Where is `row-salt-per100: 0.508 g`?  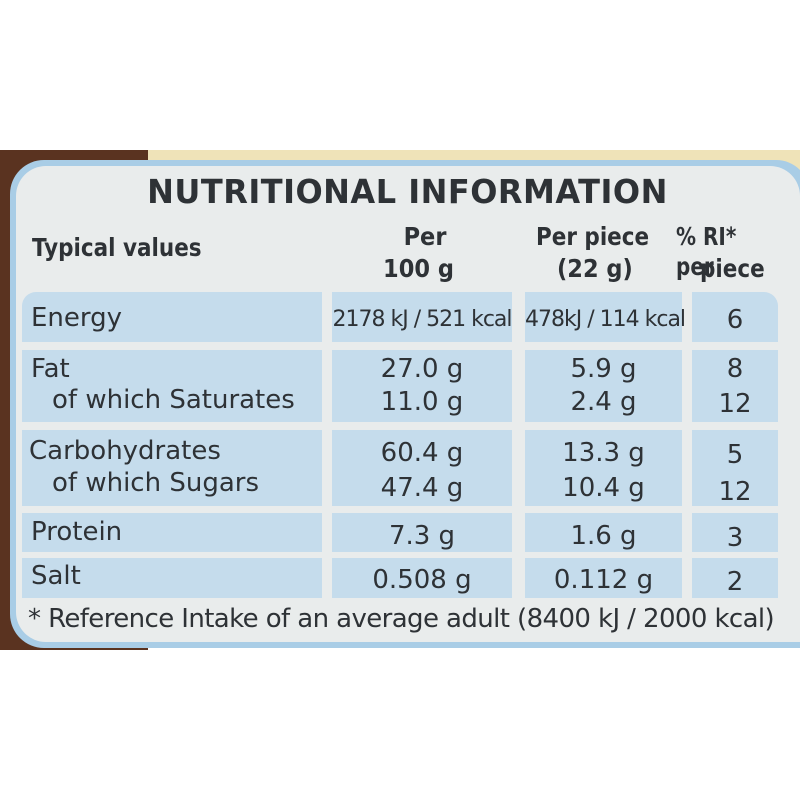
row-salt-per100: 0.508 g is located at coordinates (422, 580).